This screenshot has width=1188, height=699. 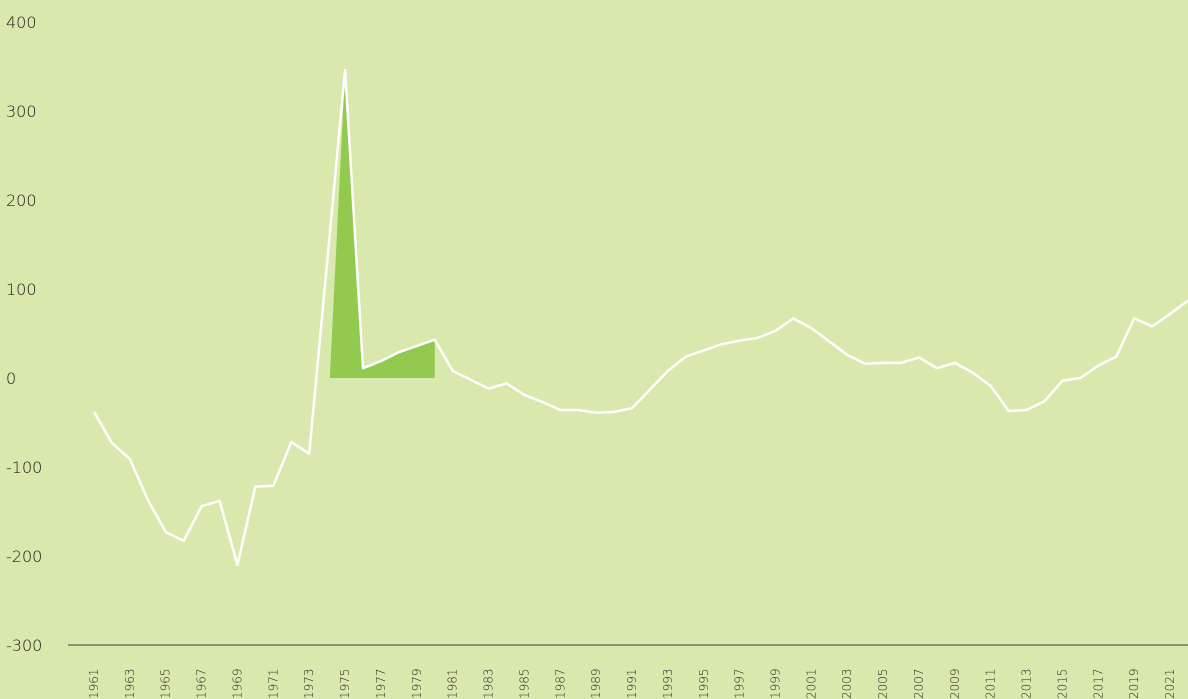 What do you see at coordinates (847, 683) in the screenshot?
I see `x-tick-label: 2003` at bounding box center [847, 683].